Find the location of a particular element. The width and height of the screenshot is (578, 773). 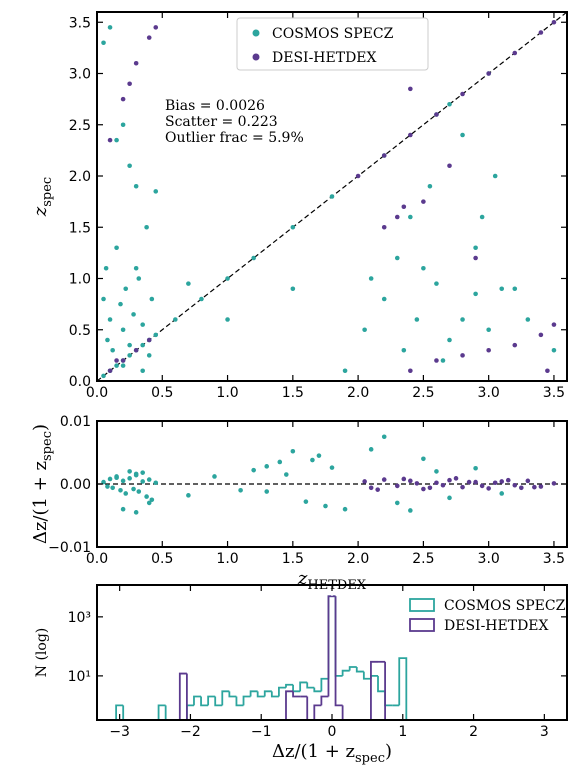

y-axis-label-tail: ) is located at coordinates (40, 427).